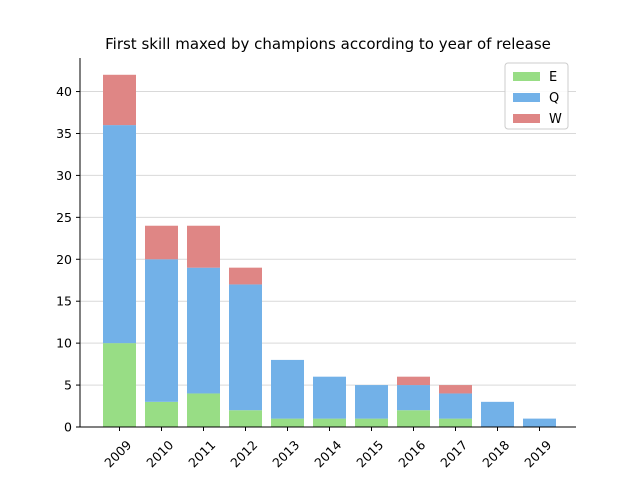  I want to click on x-tick-label: 2010, so click(159, 453).